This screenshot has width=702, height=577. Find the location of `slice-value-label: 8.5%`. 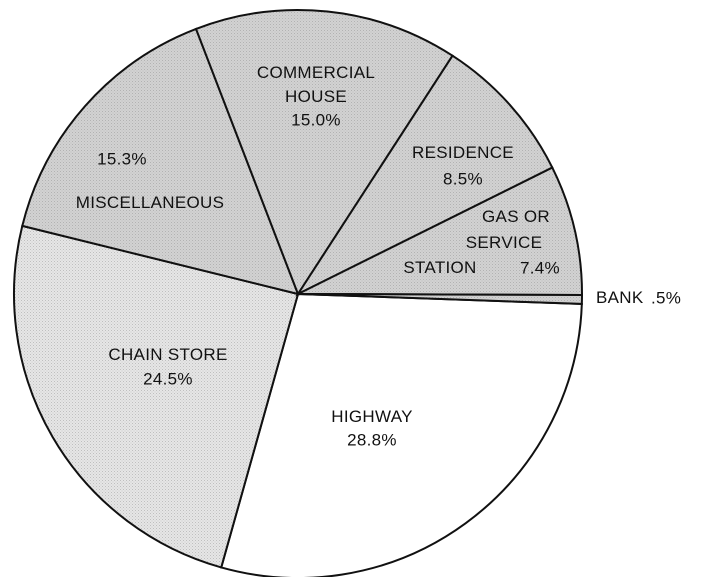

slice-value-label: 8.5% is located at coordinates (463, 178).